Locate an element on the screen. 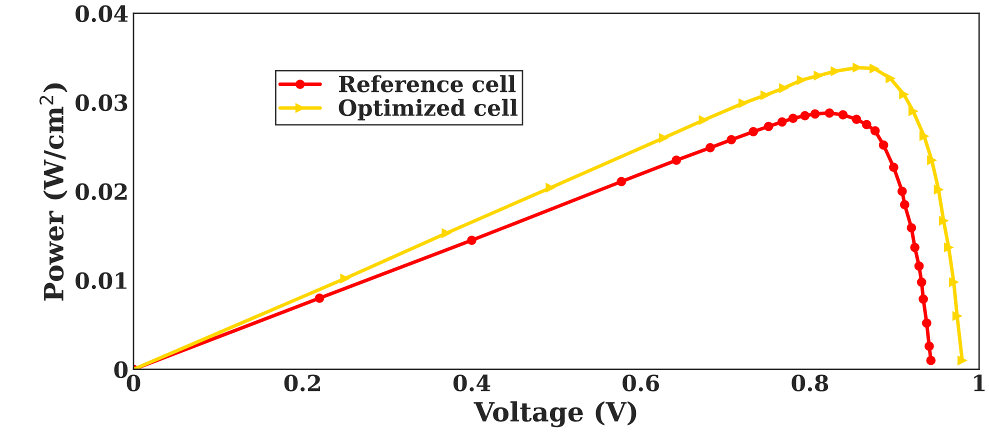  x-tick-label: 0.6 is located at coordinates (641, 383).